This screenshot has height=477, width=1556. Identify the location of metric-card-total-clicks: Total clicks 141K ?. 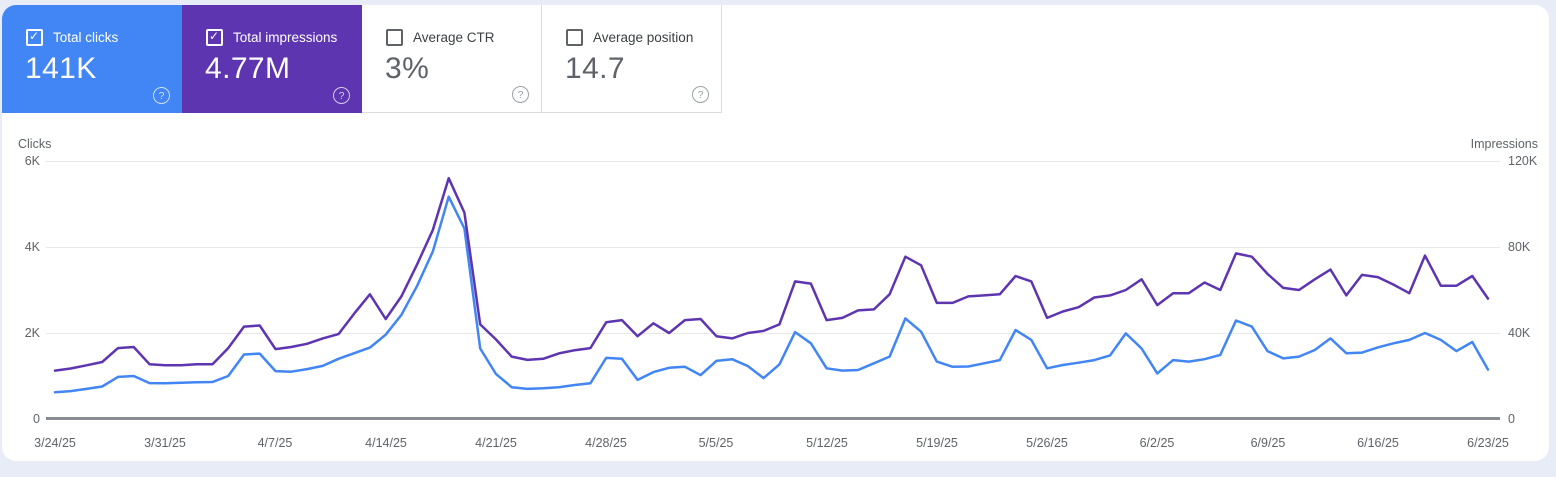
(92, 59).